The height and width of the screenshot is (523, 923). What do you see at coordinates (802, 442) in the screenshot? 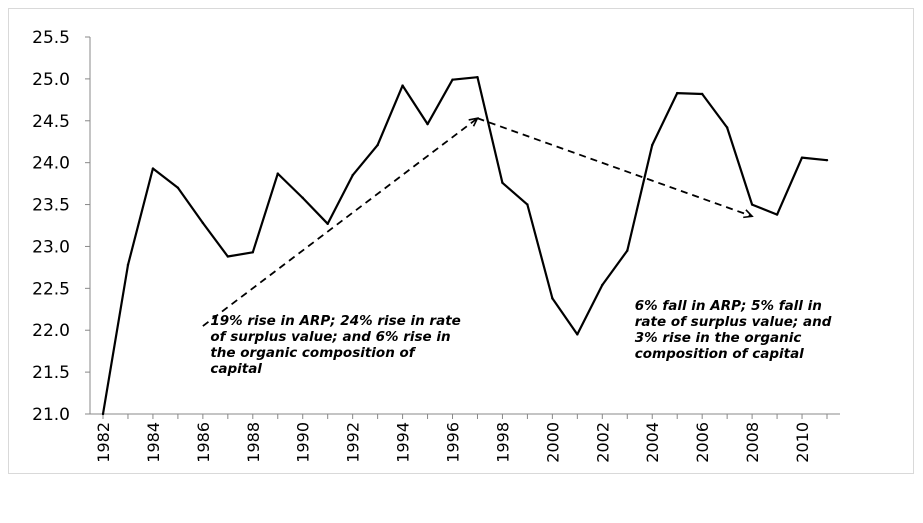
I see `x-tick-label: 2010` at bounding box center [802, 442].